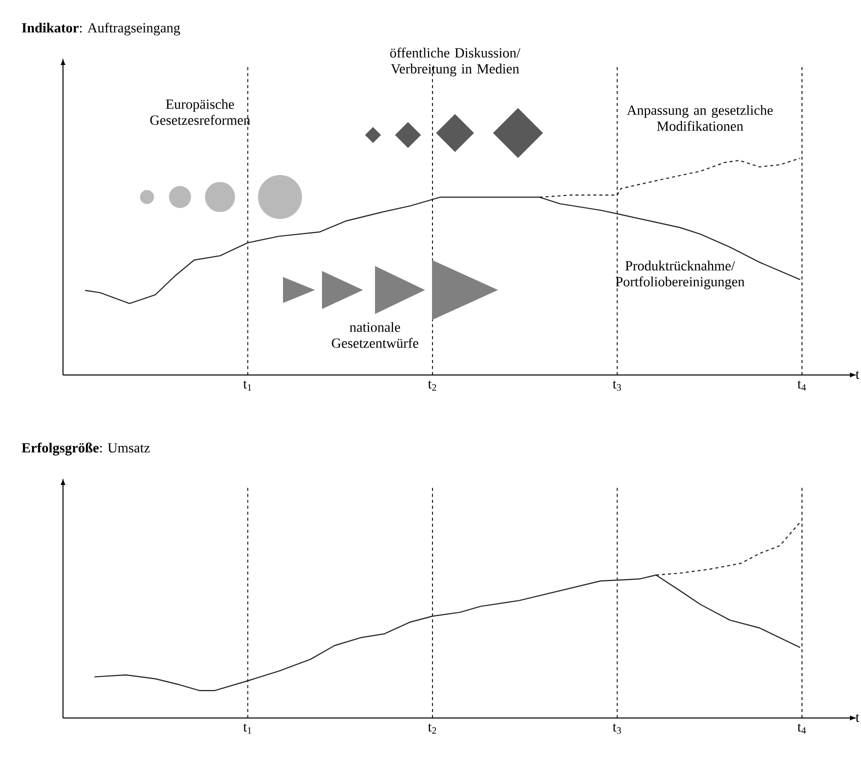 The height and width of the screenshot is (760, 861). What do you see at coordinates (455, 62) in the screenshot?
I see `text: öffentliche Diskussion/ Verbreitung in Medien` at bounding box center [455, 62].